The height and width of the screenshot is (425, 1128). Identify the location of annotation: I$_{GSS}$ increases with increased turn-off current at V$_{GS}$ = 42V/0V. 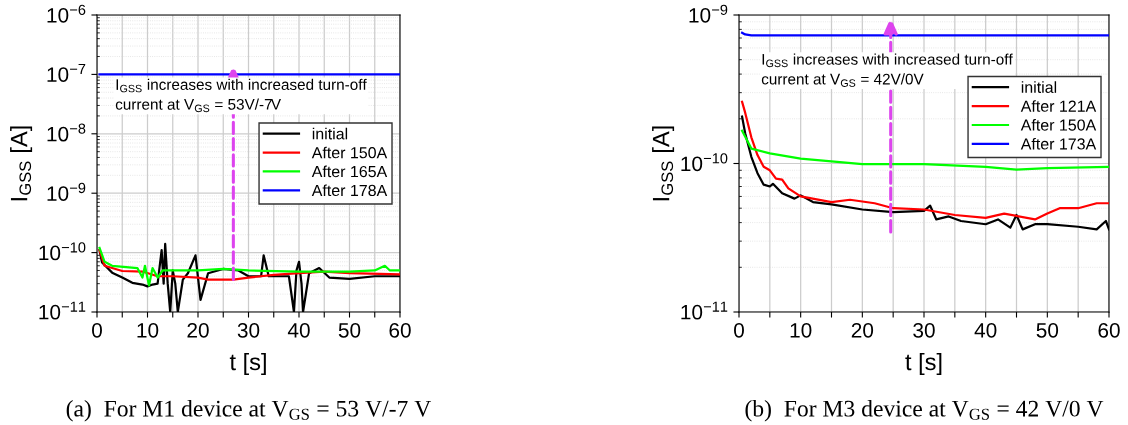
(887, 70).